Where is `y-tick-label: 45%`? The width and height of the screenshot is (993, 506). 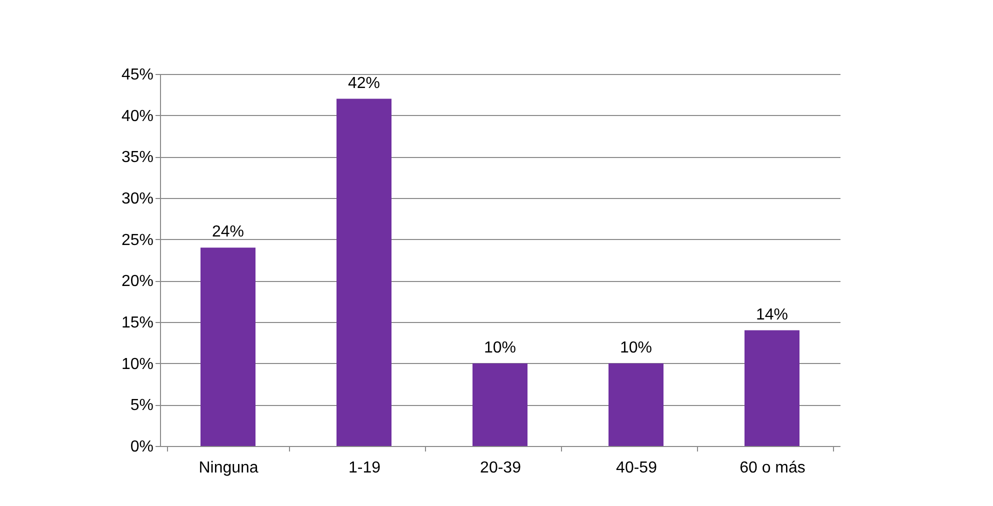 y-tick-label: 45% is located at coordinates (137, 75).